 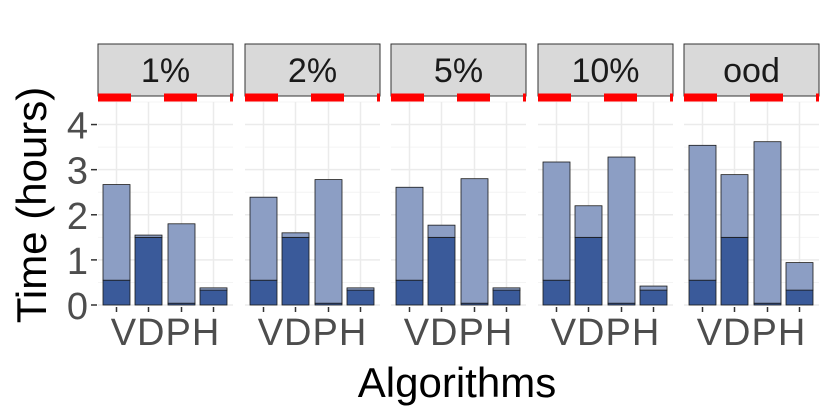 I want to click on y-tick-label: 0, so click(x=77, y=307).